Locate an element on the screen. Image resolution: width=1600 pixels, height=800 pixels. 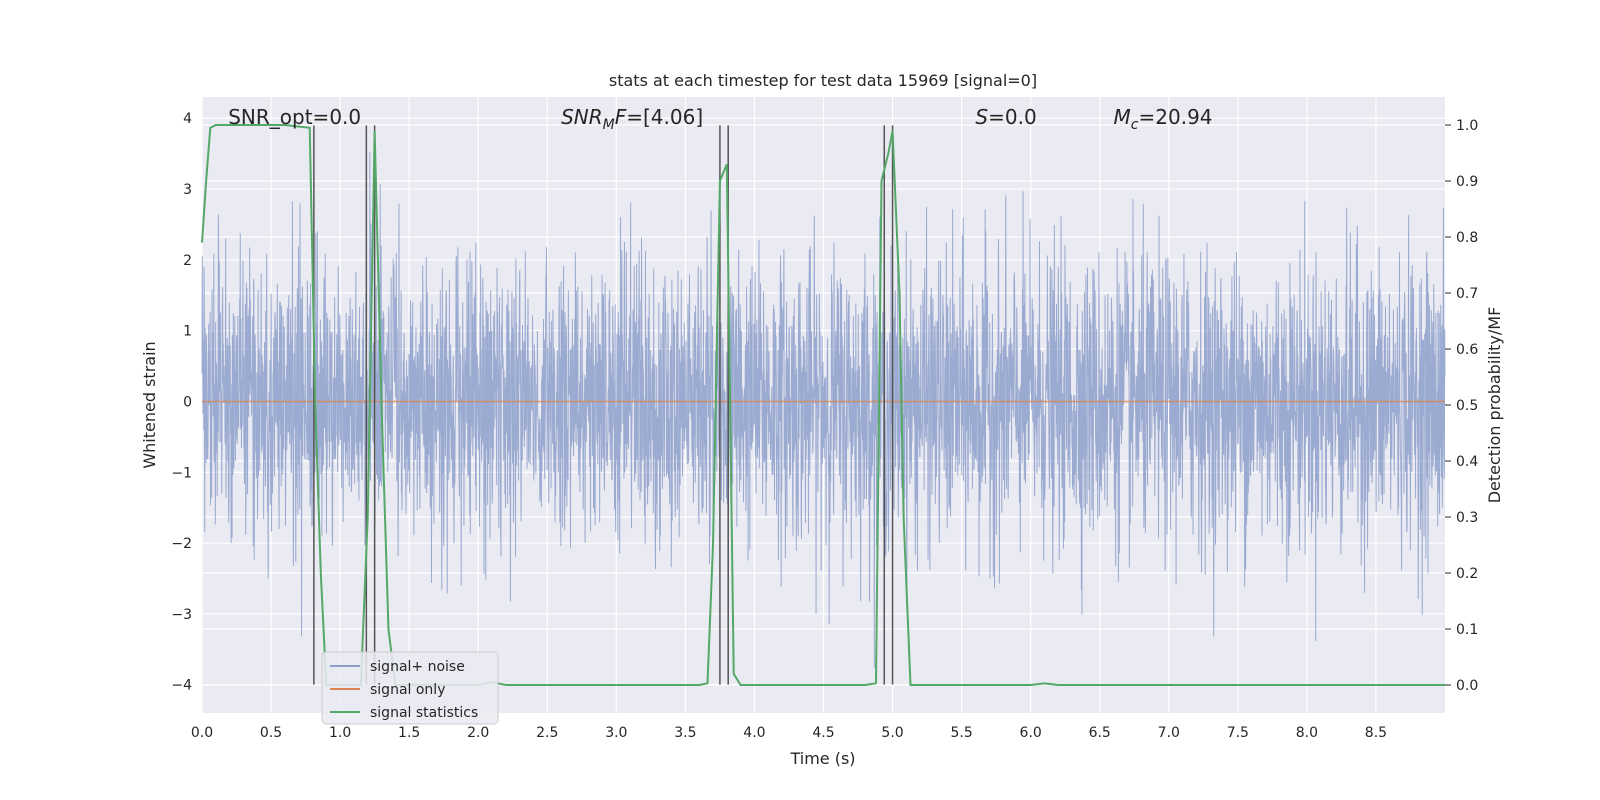
y-right-tick-label: 0.8 is located at coordinates (1467, 238).